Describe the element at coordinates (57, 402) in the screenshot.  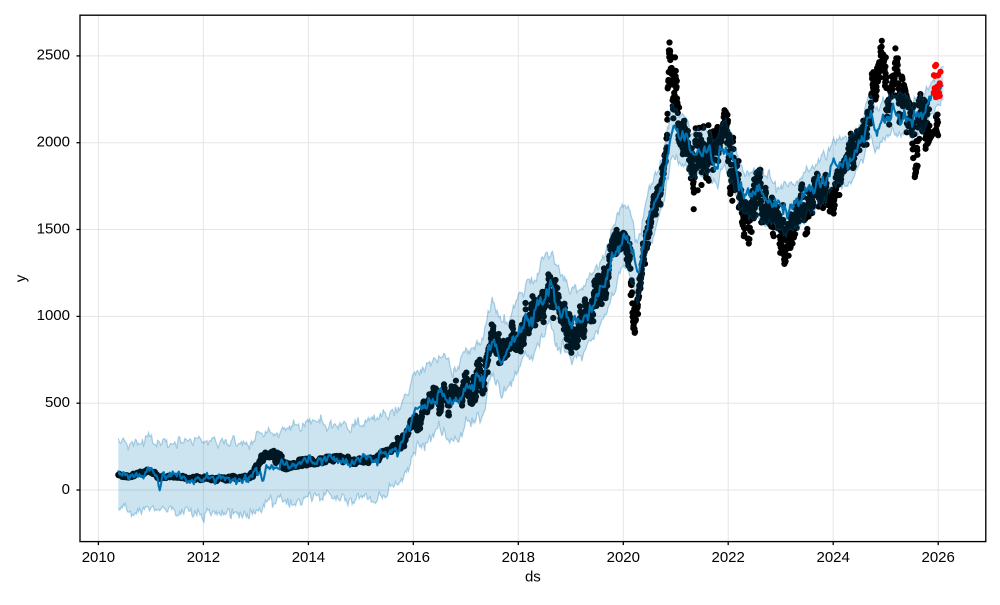
I see `svg-text: 500` at that location.